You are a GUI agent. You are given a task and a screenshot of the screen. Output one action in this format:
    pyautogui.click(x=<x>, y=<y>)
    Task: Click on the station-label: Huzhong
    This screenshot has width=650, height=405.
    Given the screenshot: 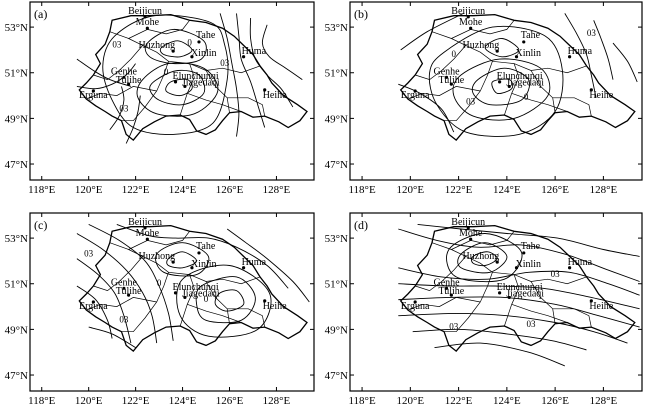 What is the action you would take?
    pyautogui.click(x=481, y=45)
    